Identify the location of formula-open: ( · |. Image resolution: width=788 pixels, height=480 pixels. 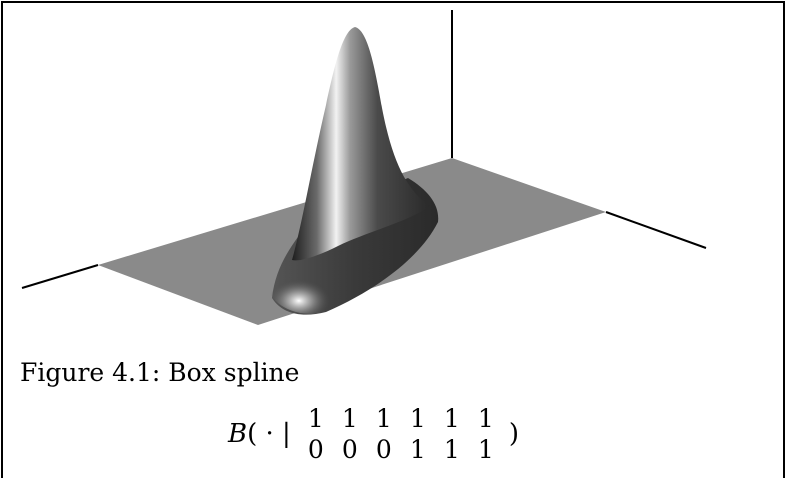
(269, 434).